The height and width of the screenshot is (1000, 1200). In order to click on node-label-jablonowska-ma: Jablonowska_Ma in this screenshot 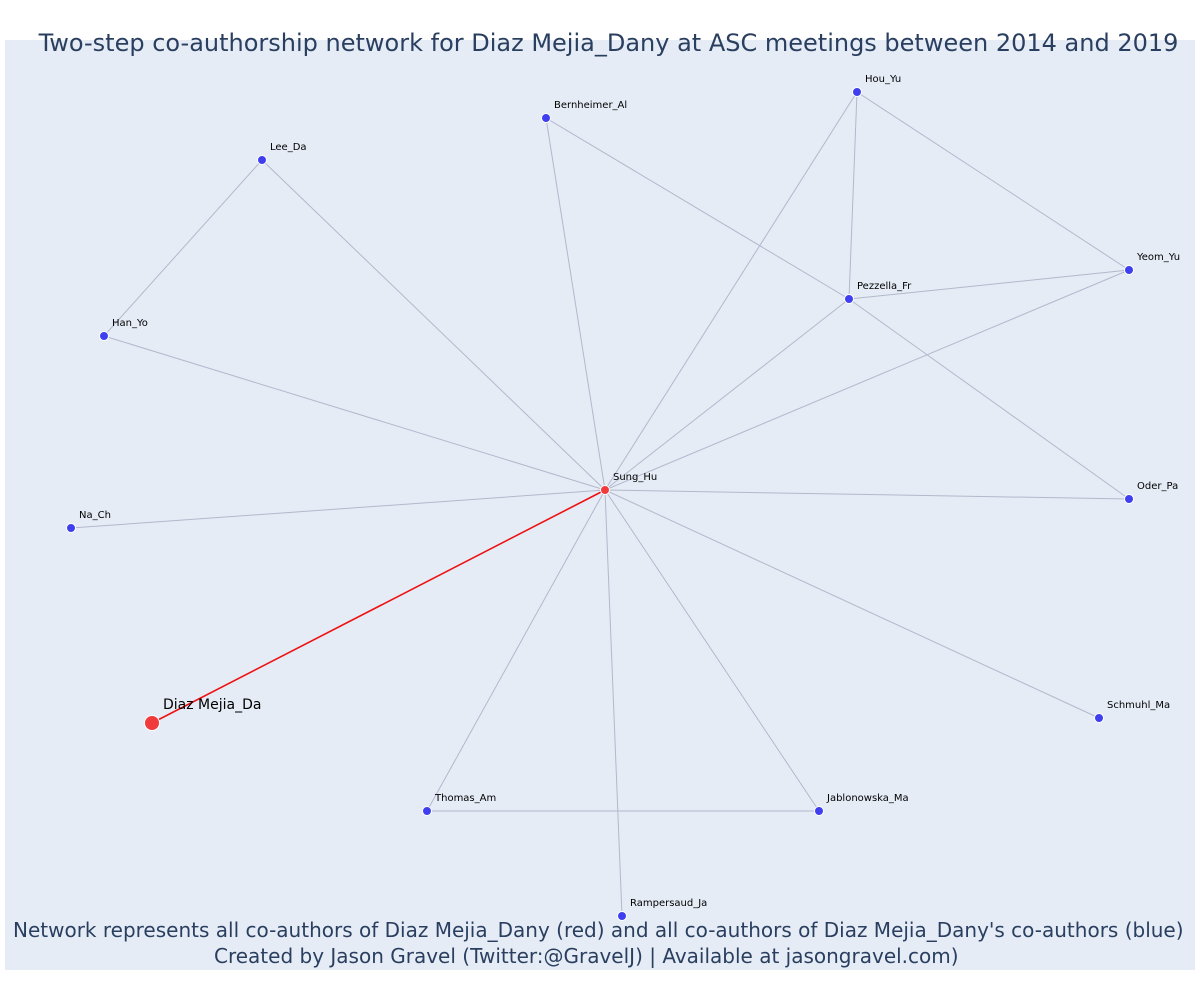, I will do `click(867, 798)`.